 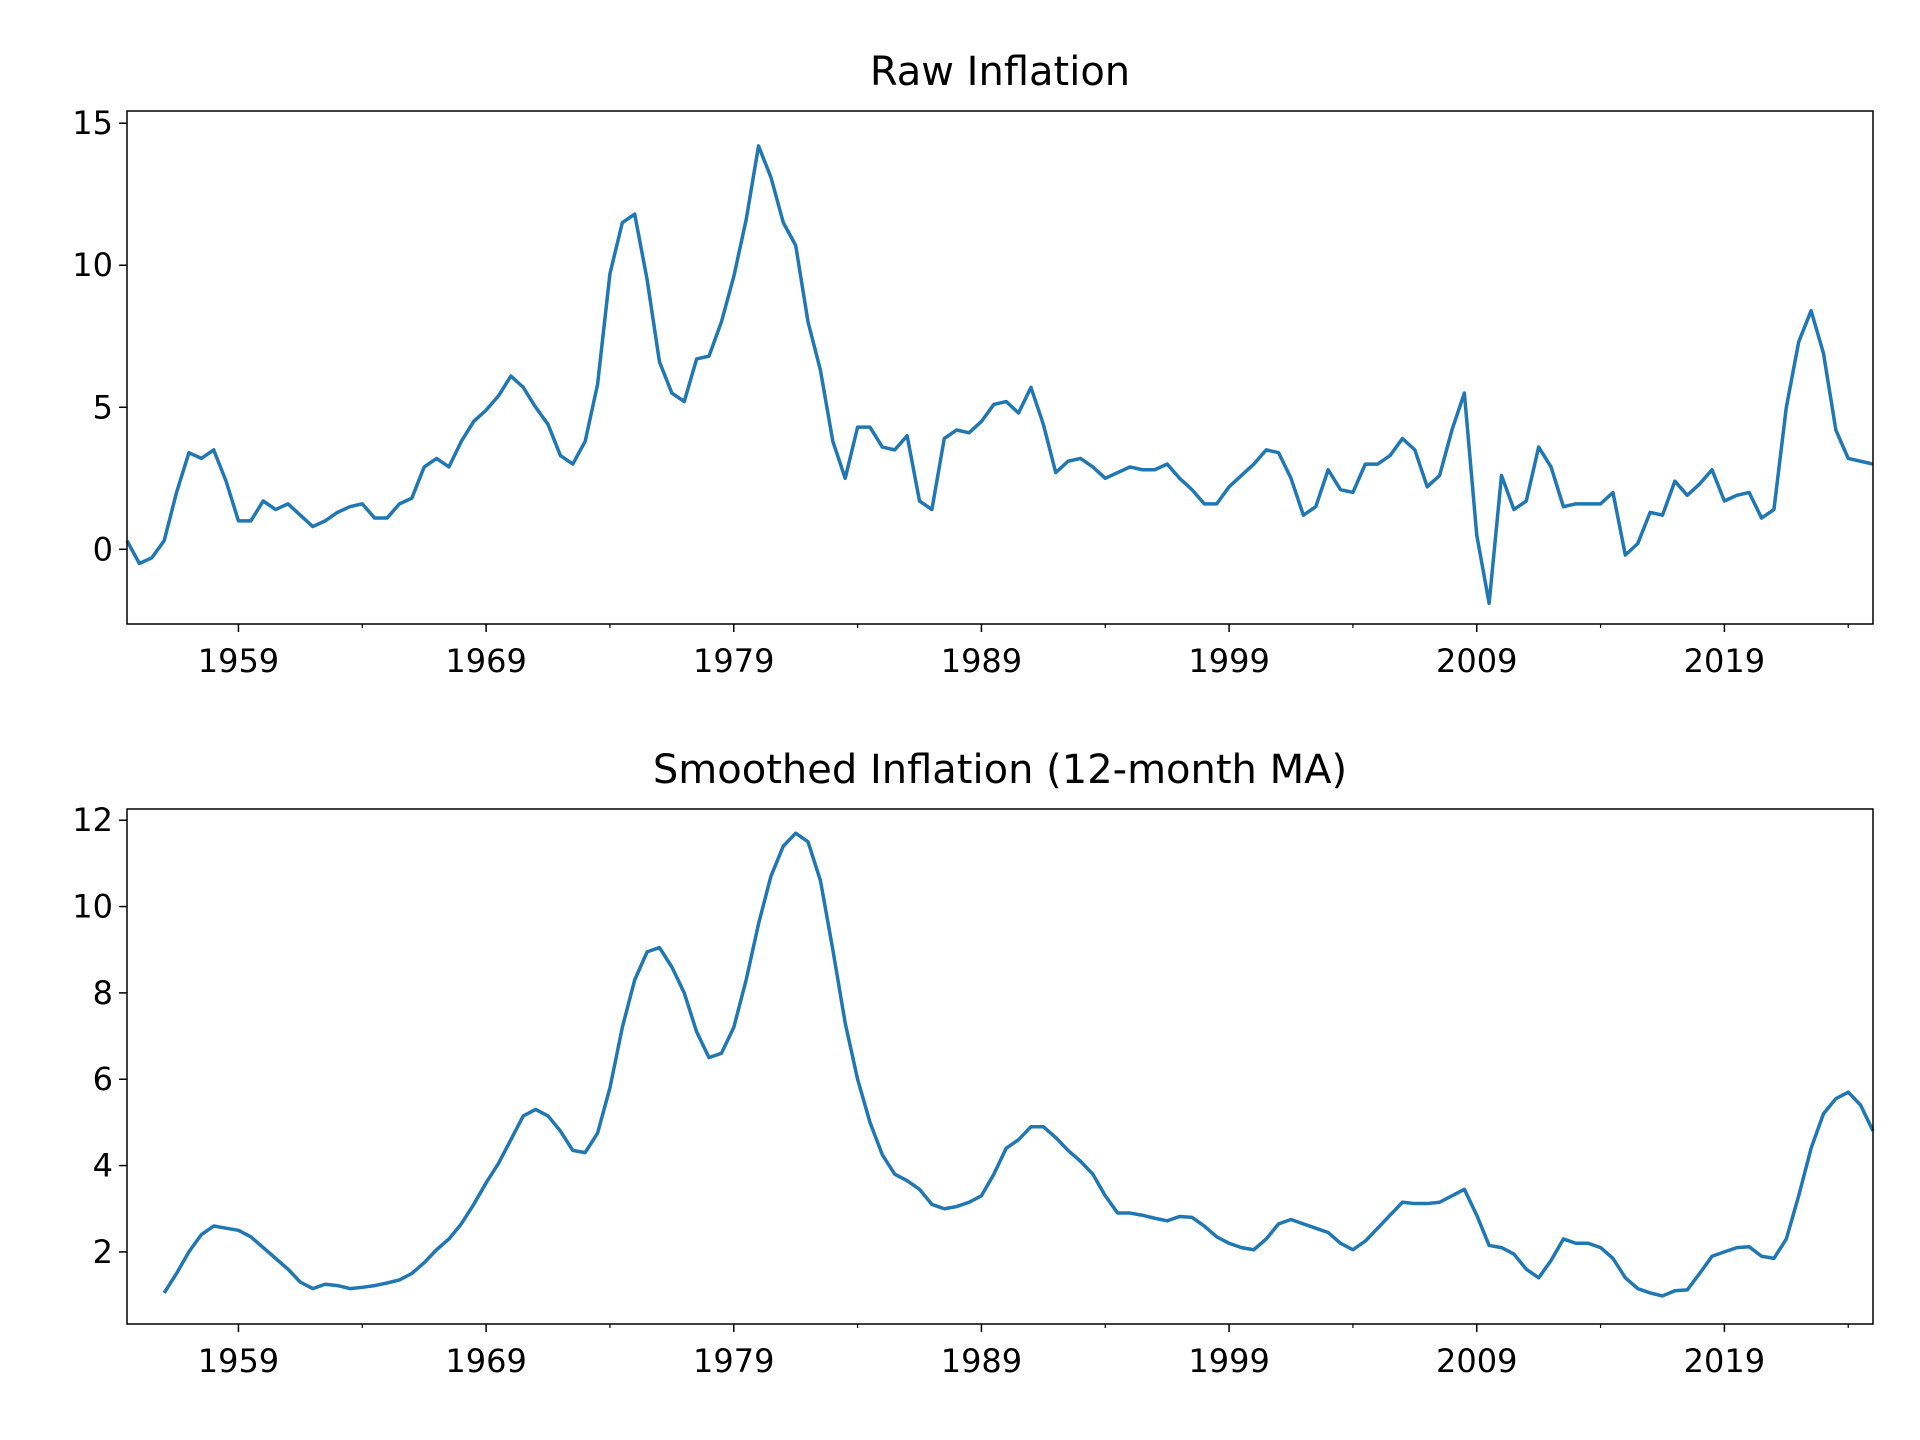 I want to click on y-tick-label: 6, so click(x=103, y=1079).